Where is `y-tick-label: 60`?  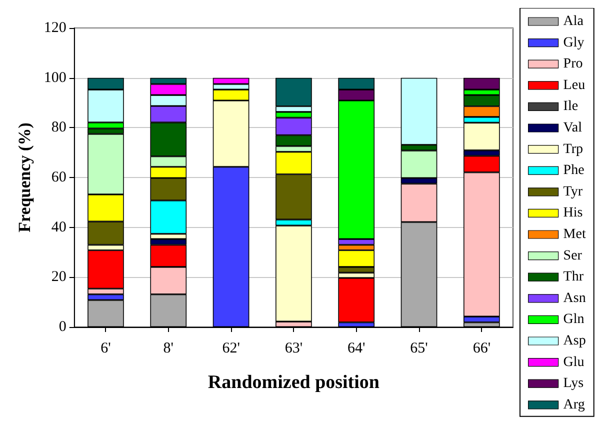 y-tick-label: 60 is located at coordinates (58, 178).